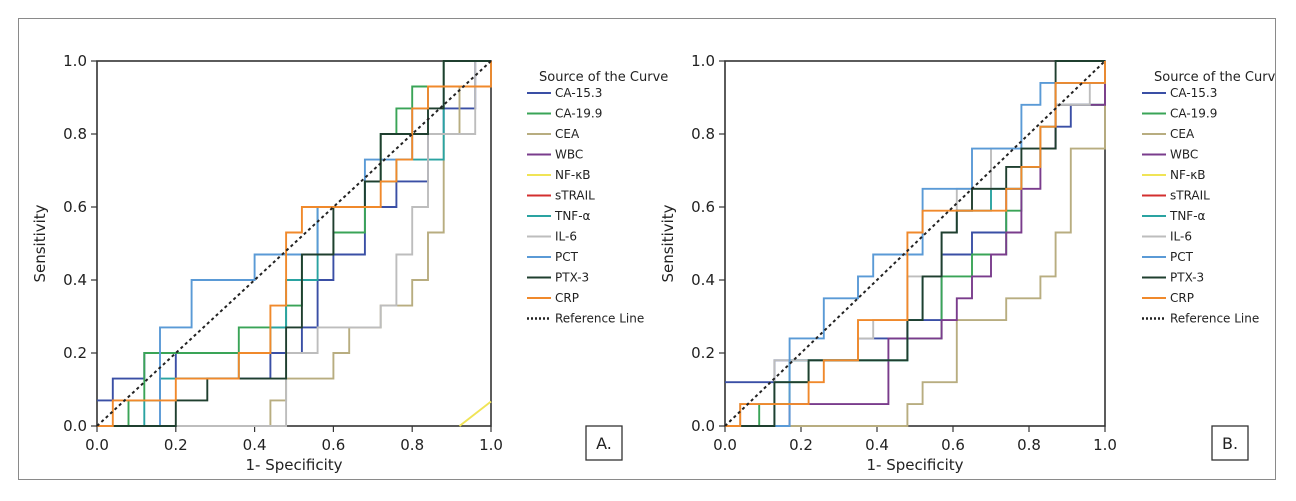 The height and width of the screenshot is (501, 1296). I want to click on panel-letter: B., so click(1230, 443).